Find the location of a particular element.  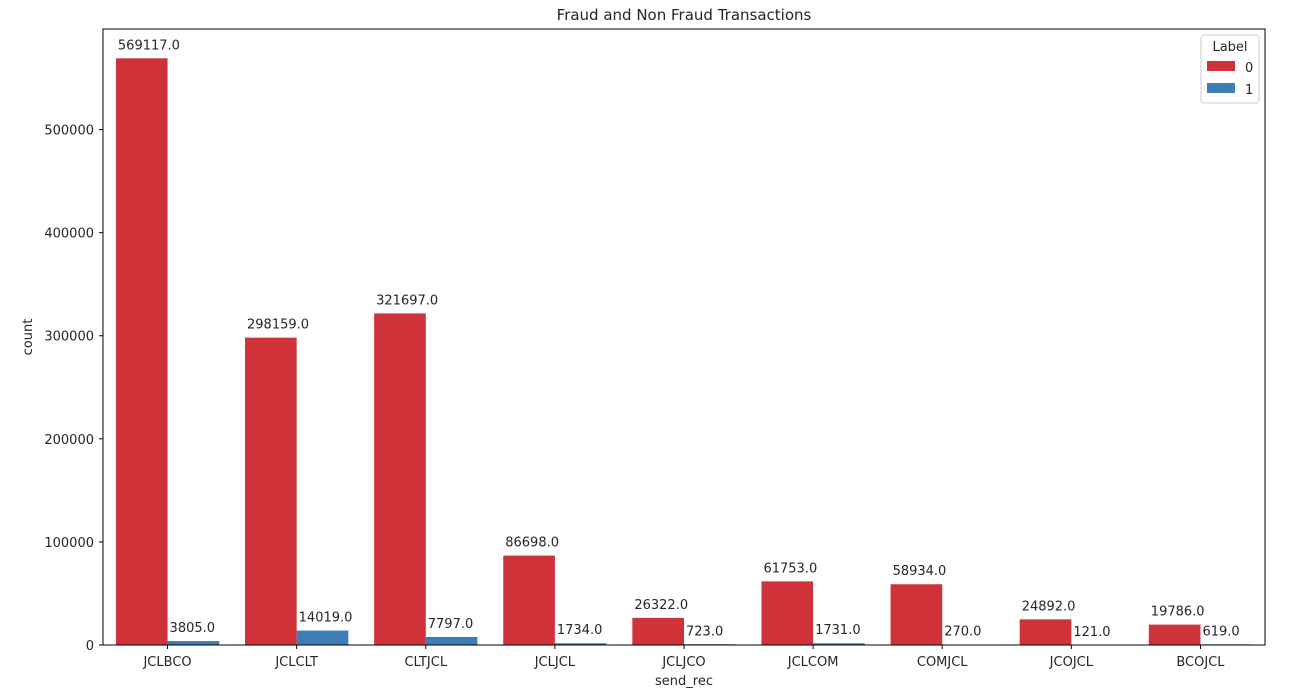

y-axis-label: count is located at coordinates (28, 337).